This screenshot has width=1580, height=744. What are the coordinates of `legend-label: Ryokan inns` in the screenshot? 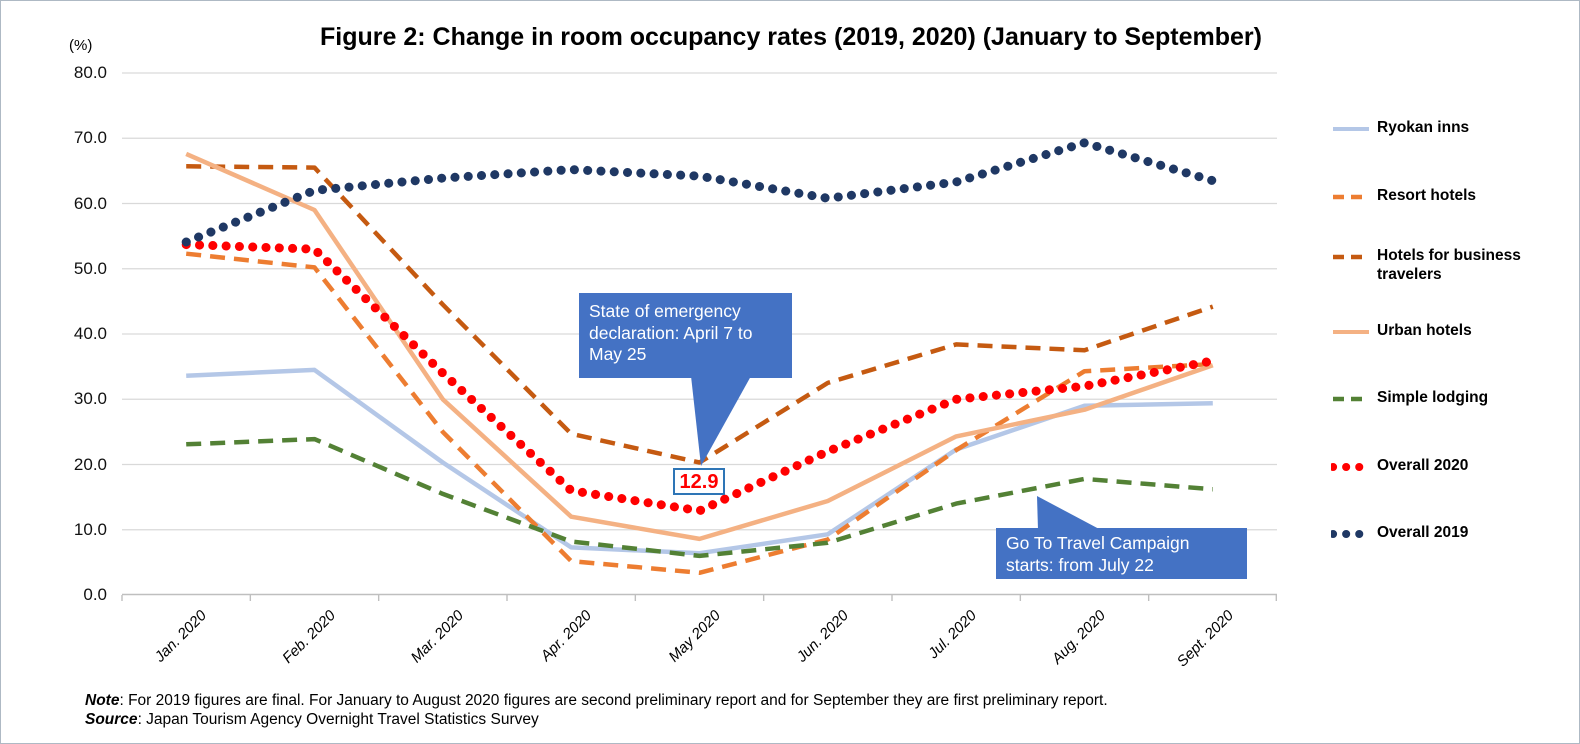 It's located at (1423, 127).